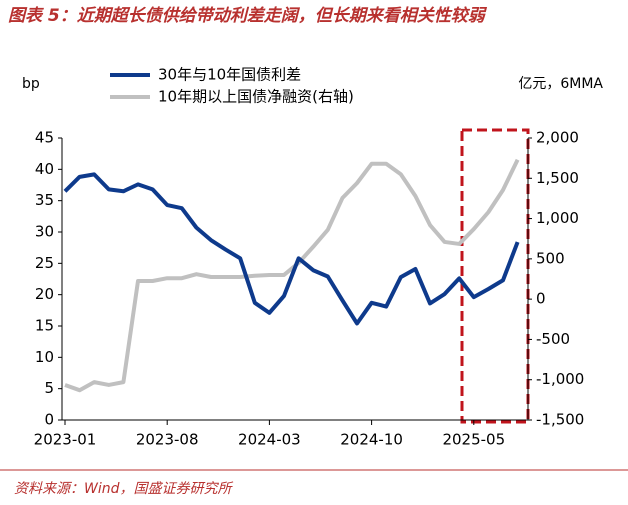 The width and height of the screenshot is (628, 505). Describe the element at coordinates (123, 489) in the screenshot. I see `source: 资料来源：Wind，国盛证券研究所` at that location.